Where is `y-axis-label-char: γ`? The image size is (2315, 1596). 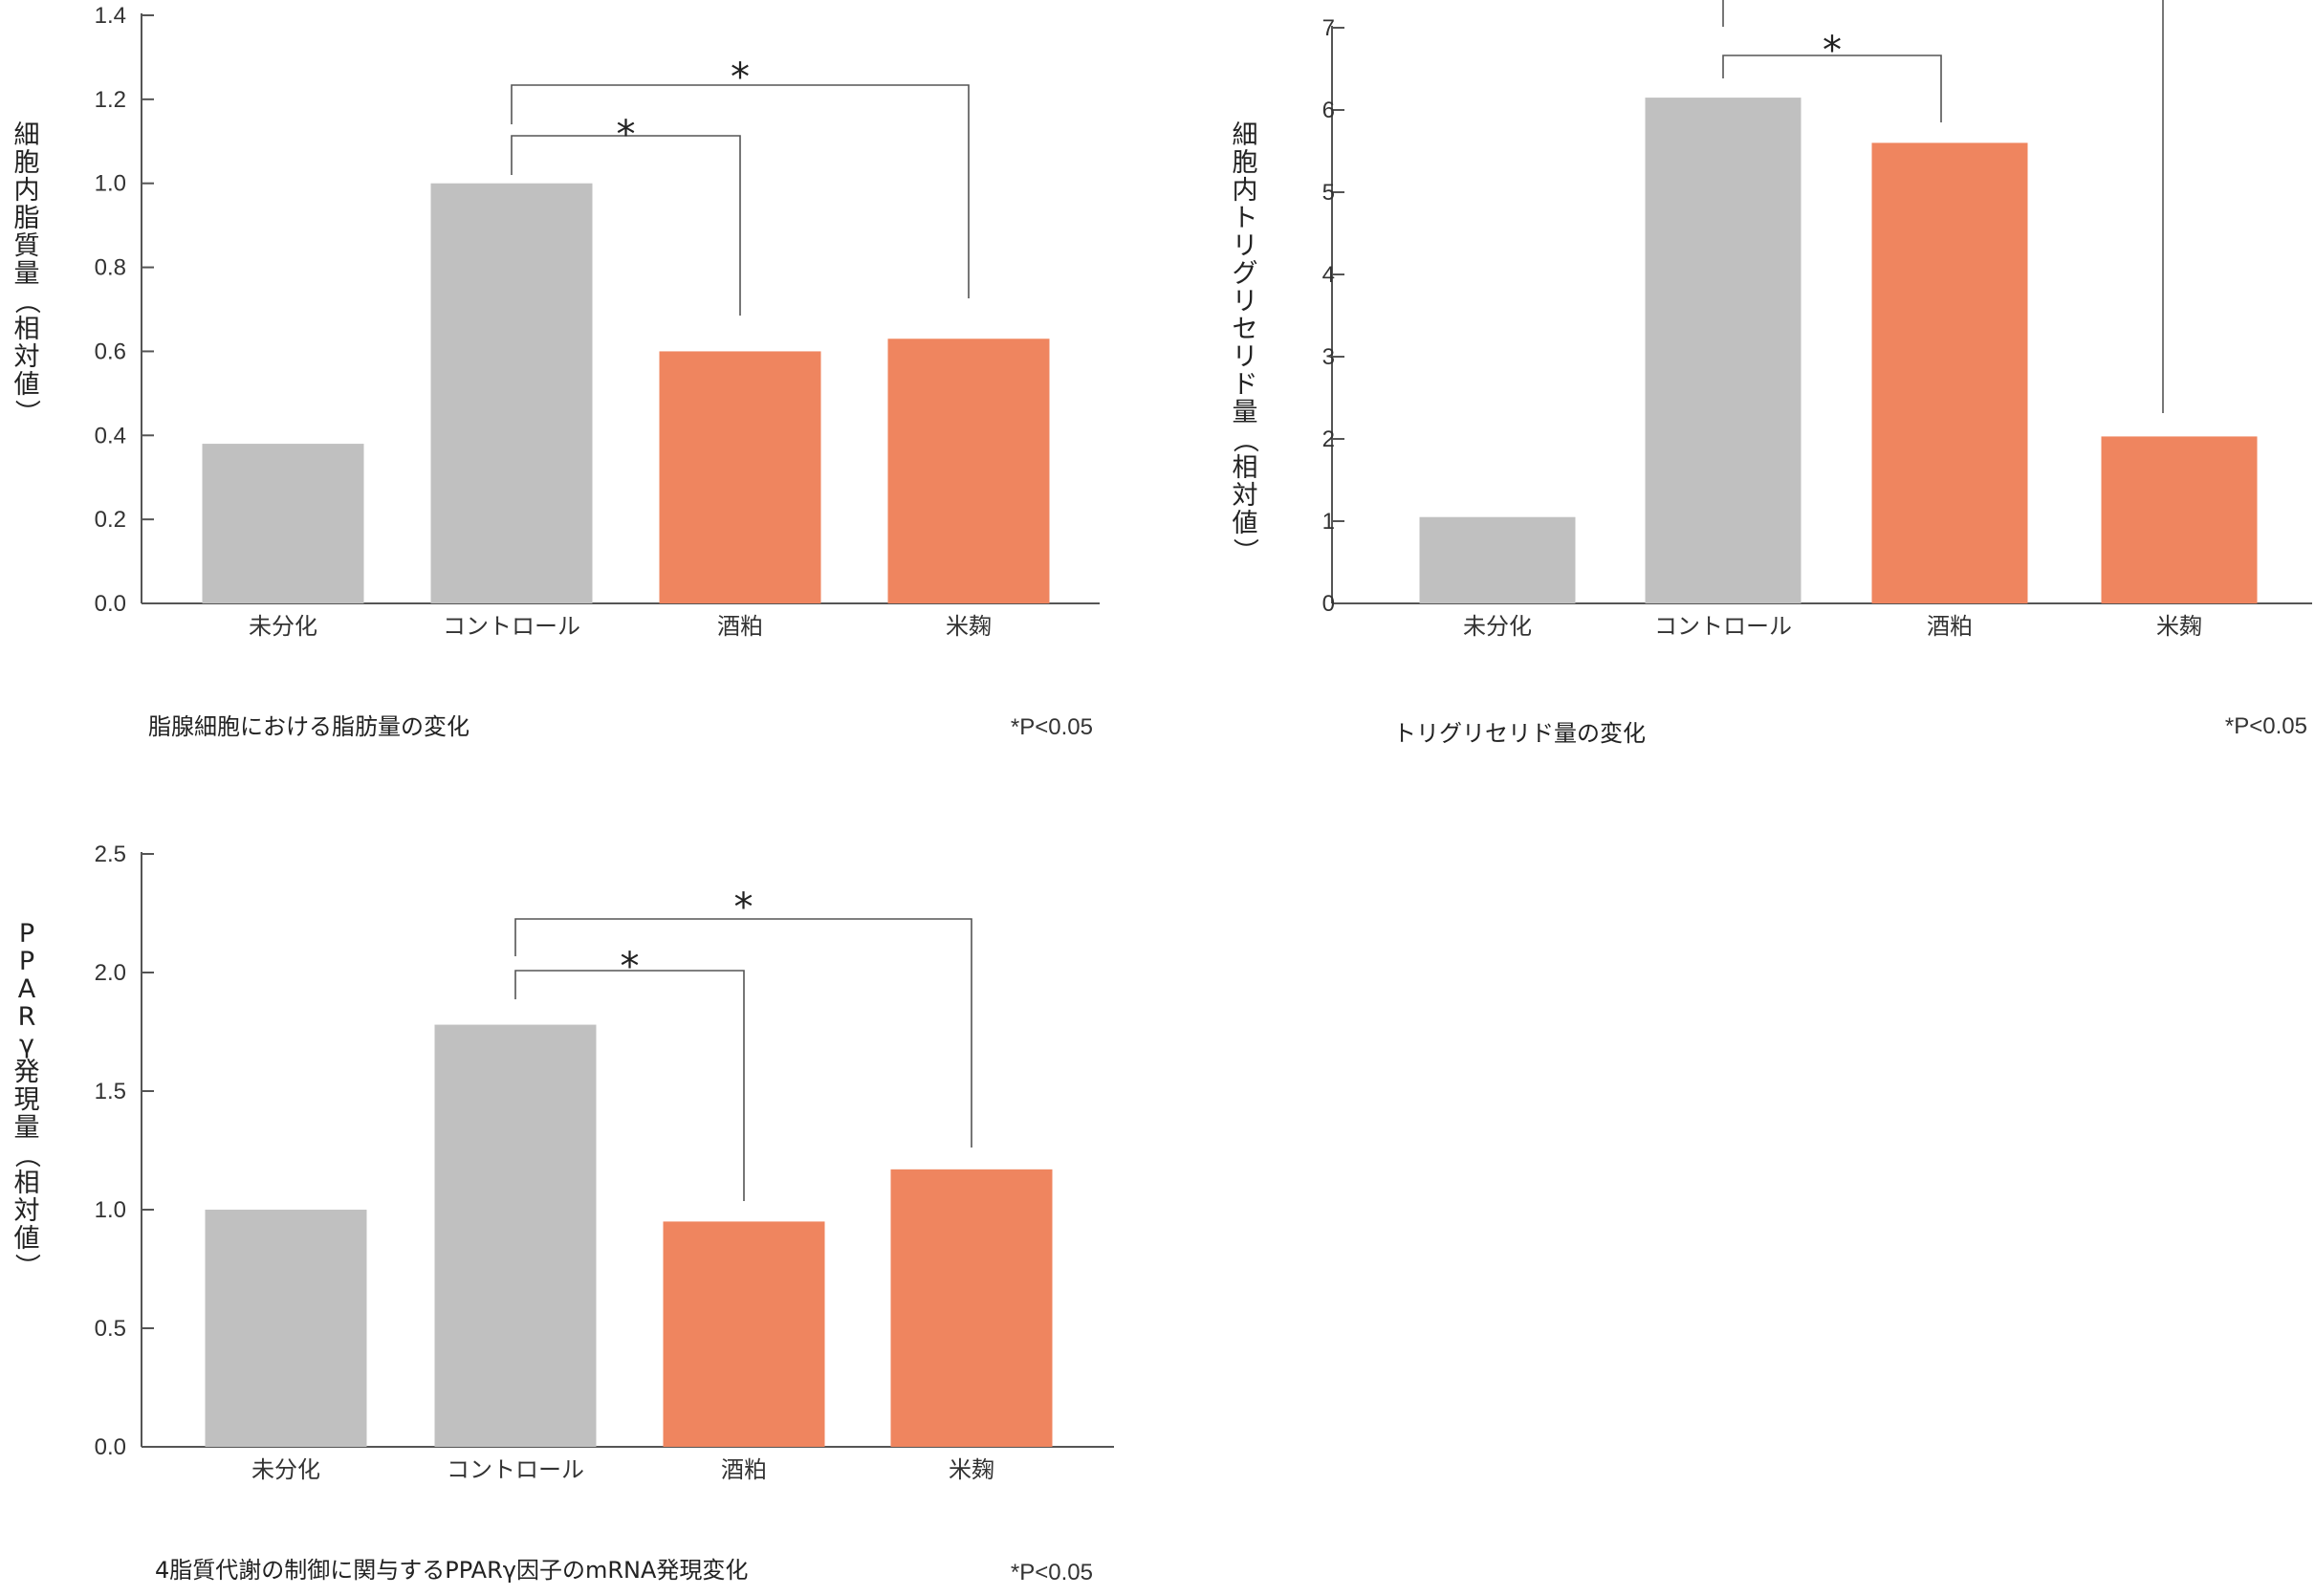
y-axis-label-char: γ is located at coordinates (27, 1045).